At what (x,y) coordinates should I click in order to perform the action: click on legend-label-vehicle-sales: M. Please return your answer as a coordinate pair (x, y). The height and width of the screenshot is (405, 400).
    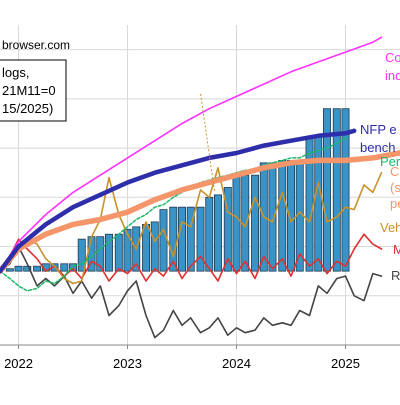
    Looking at the image, I should click on (396, 249).